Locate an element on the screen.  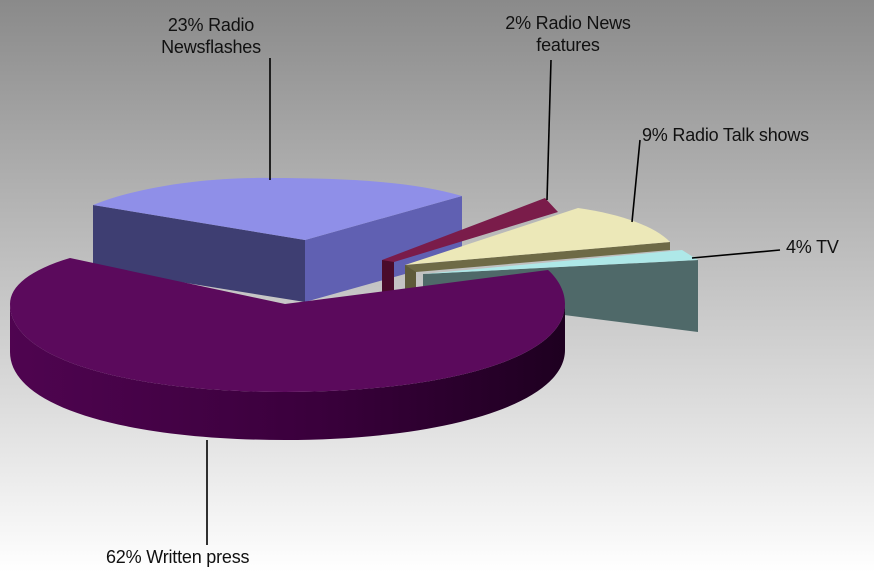
slice-radio-talk-shows-edge is located at coordinates (537, 257).